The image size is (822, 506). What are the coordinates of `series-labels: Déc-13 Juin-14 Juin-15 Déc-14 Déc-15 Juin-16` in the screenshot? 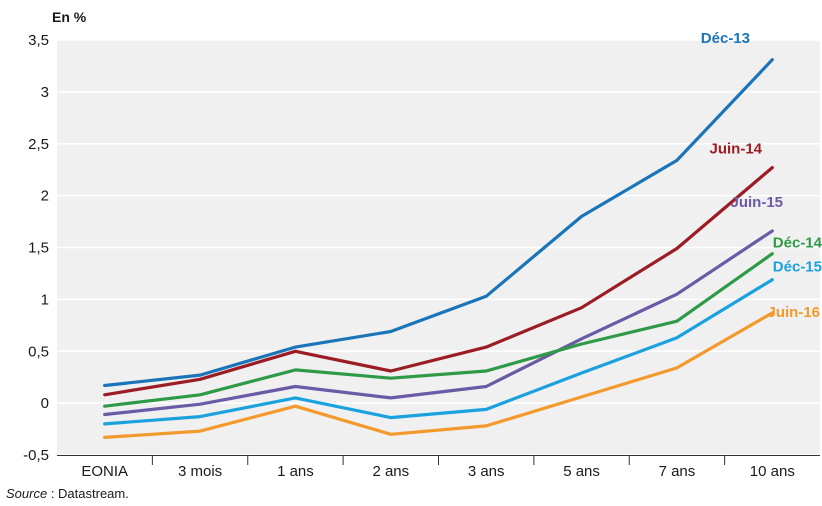 It's located at (761, 175).